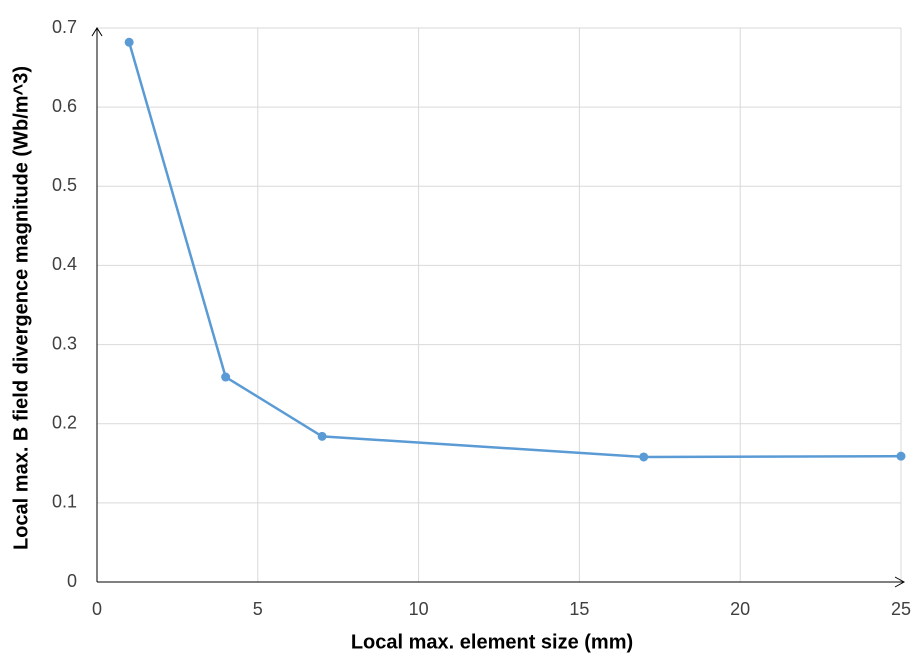 This screenshot has width=918, height=664. What do you see at coordinates (64, 502) in the screenshot?
I see `y-tick-label: 0.1` at bounding box center [64, 502].